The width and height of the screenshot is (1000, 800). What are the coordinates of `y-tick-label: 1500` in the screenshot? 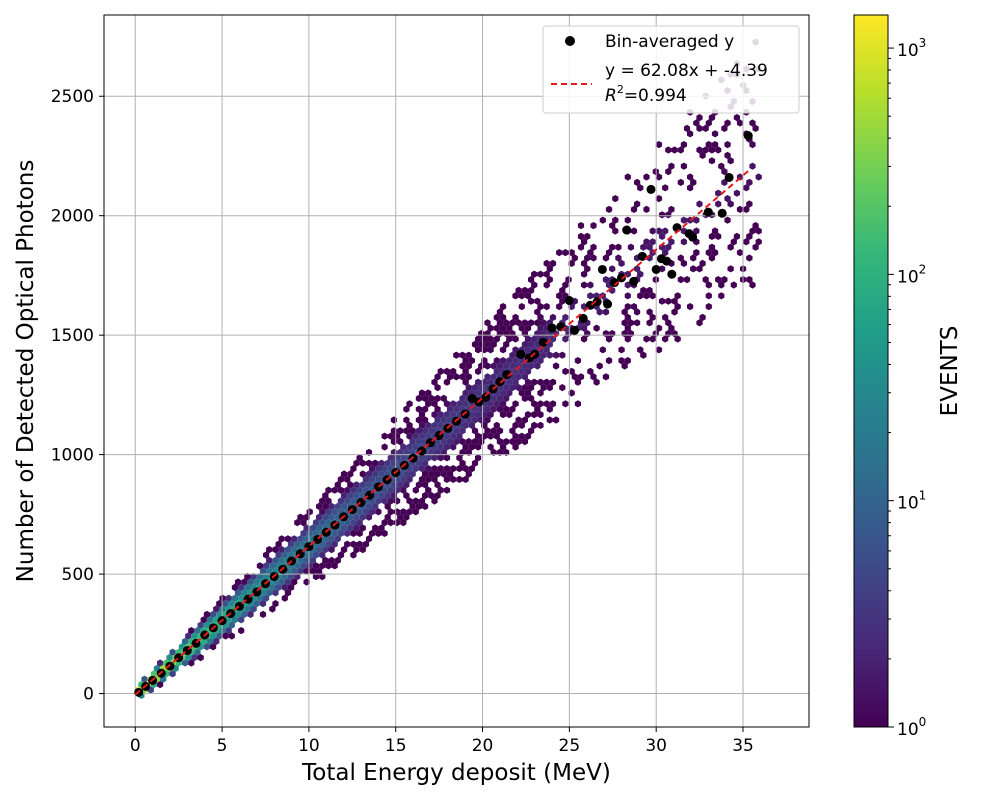 It's located at (72, 336).